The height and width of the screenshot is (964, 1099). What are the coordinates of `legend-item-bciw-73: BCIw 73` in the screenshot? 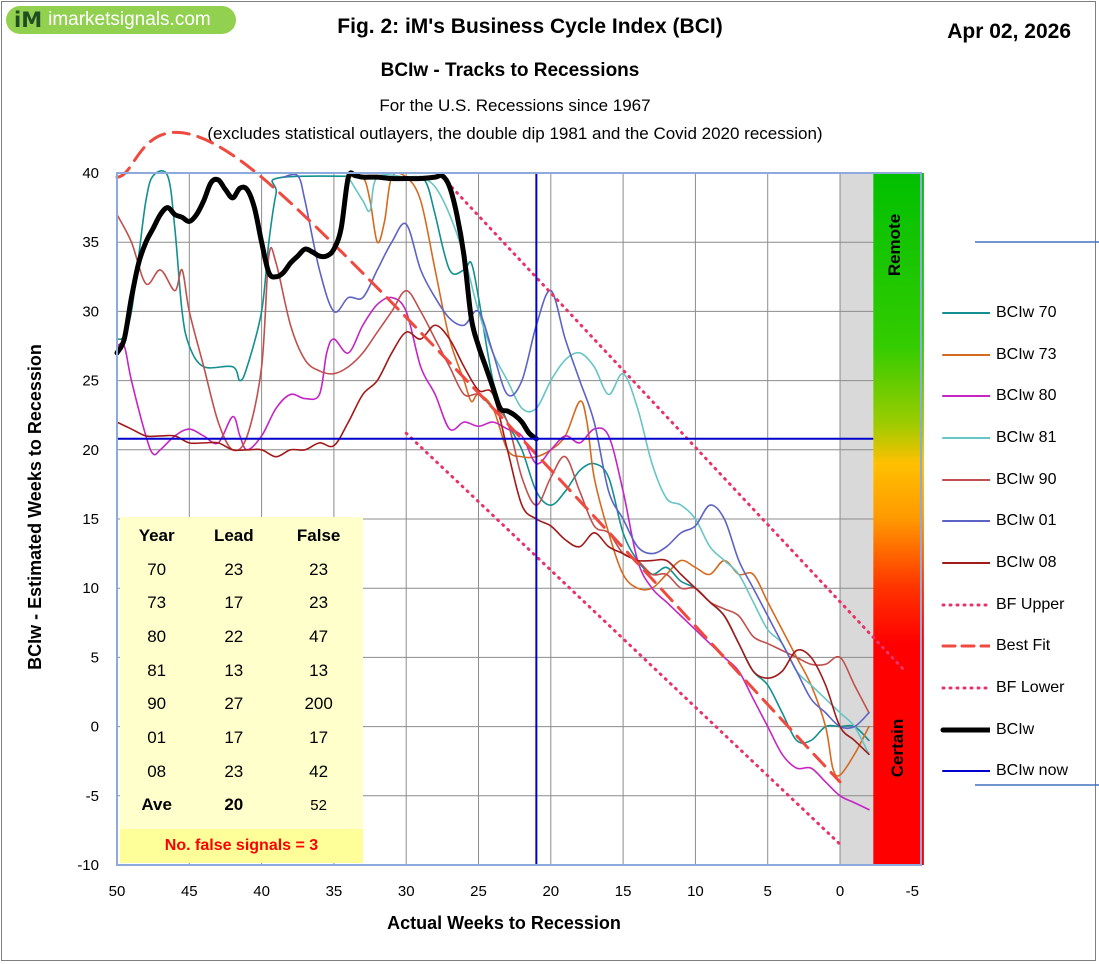 It's located at (1015, 355).